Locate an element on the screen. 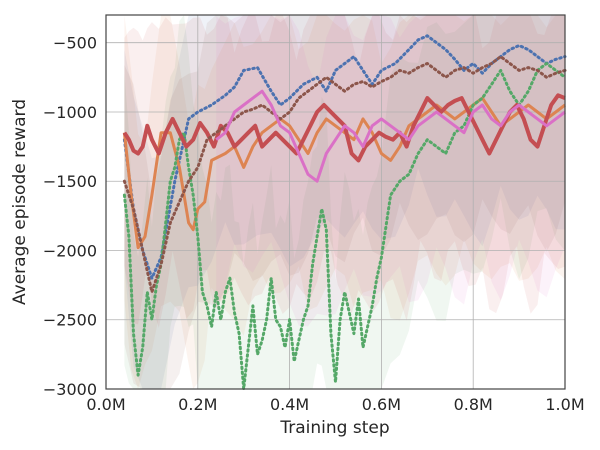 The width and height of the screenshot is (600, 450). x-tick-labels: 0.0M 0.2M 0.4M 0.6M 0.8M 1.0M is located at coordinates (335, 404).